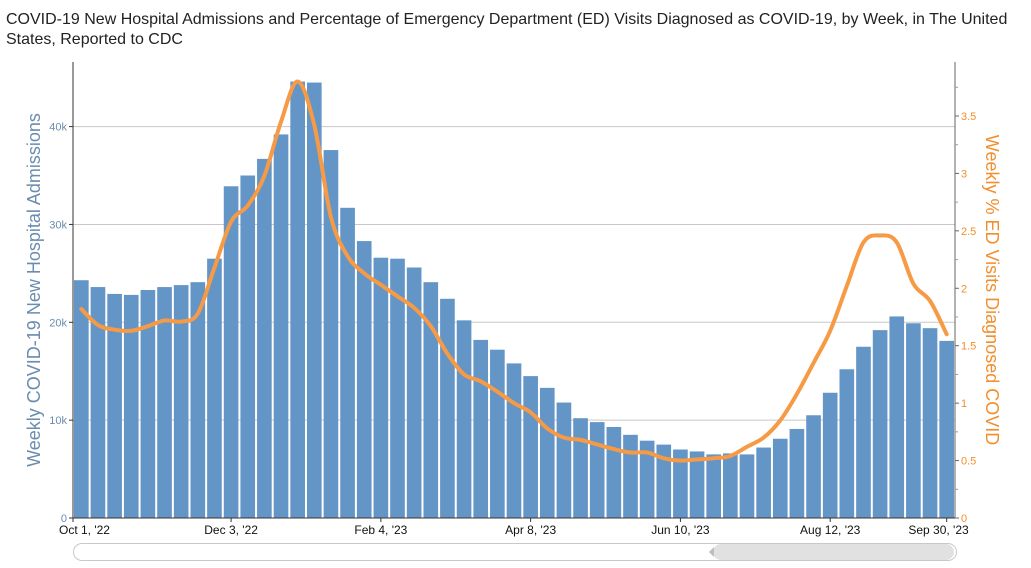  What do you see at coordinates (964, 404) in the screenshot?
I see `y2-tick-label-2: 1` at bounding box center [964, 404].